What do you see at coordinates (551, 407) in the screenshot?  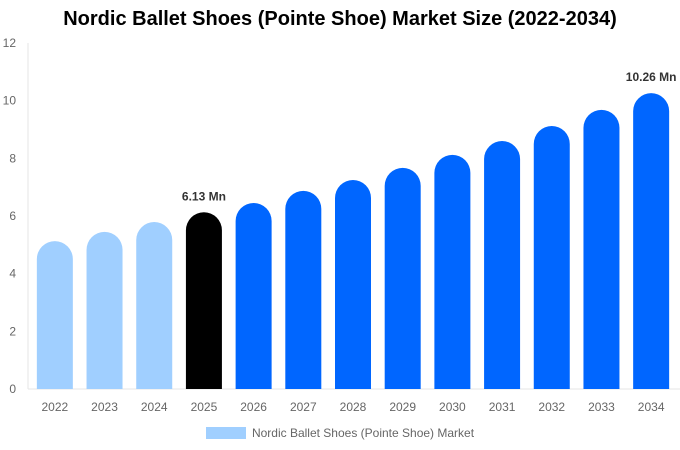 I see `x-tick-label: 2032` at bounding box center [551, 407].